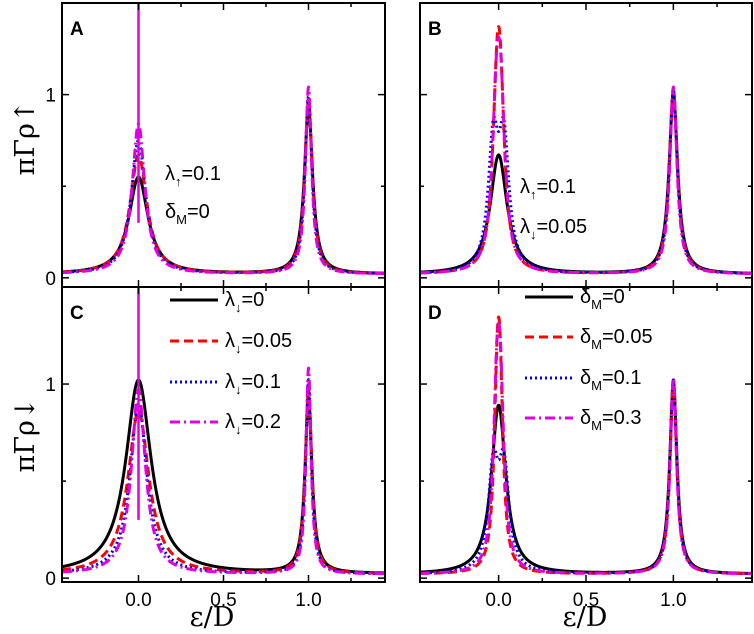  What do you see at coordinates (585, 617) in the screenshot?
I see `x-axis-label-right: ε/D` at bounding box center [585, 617].